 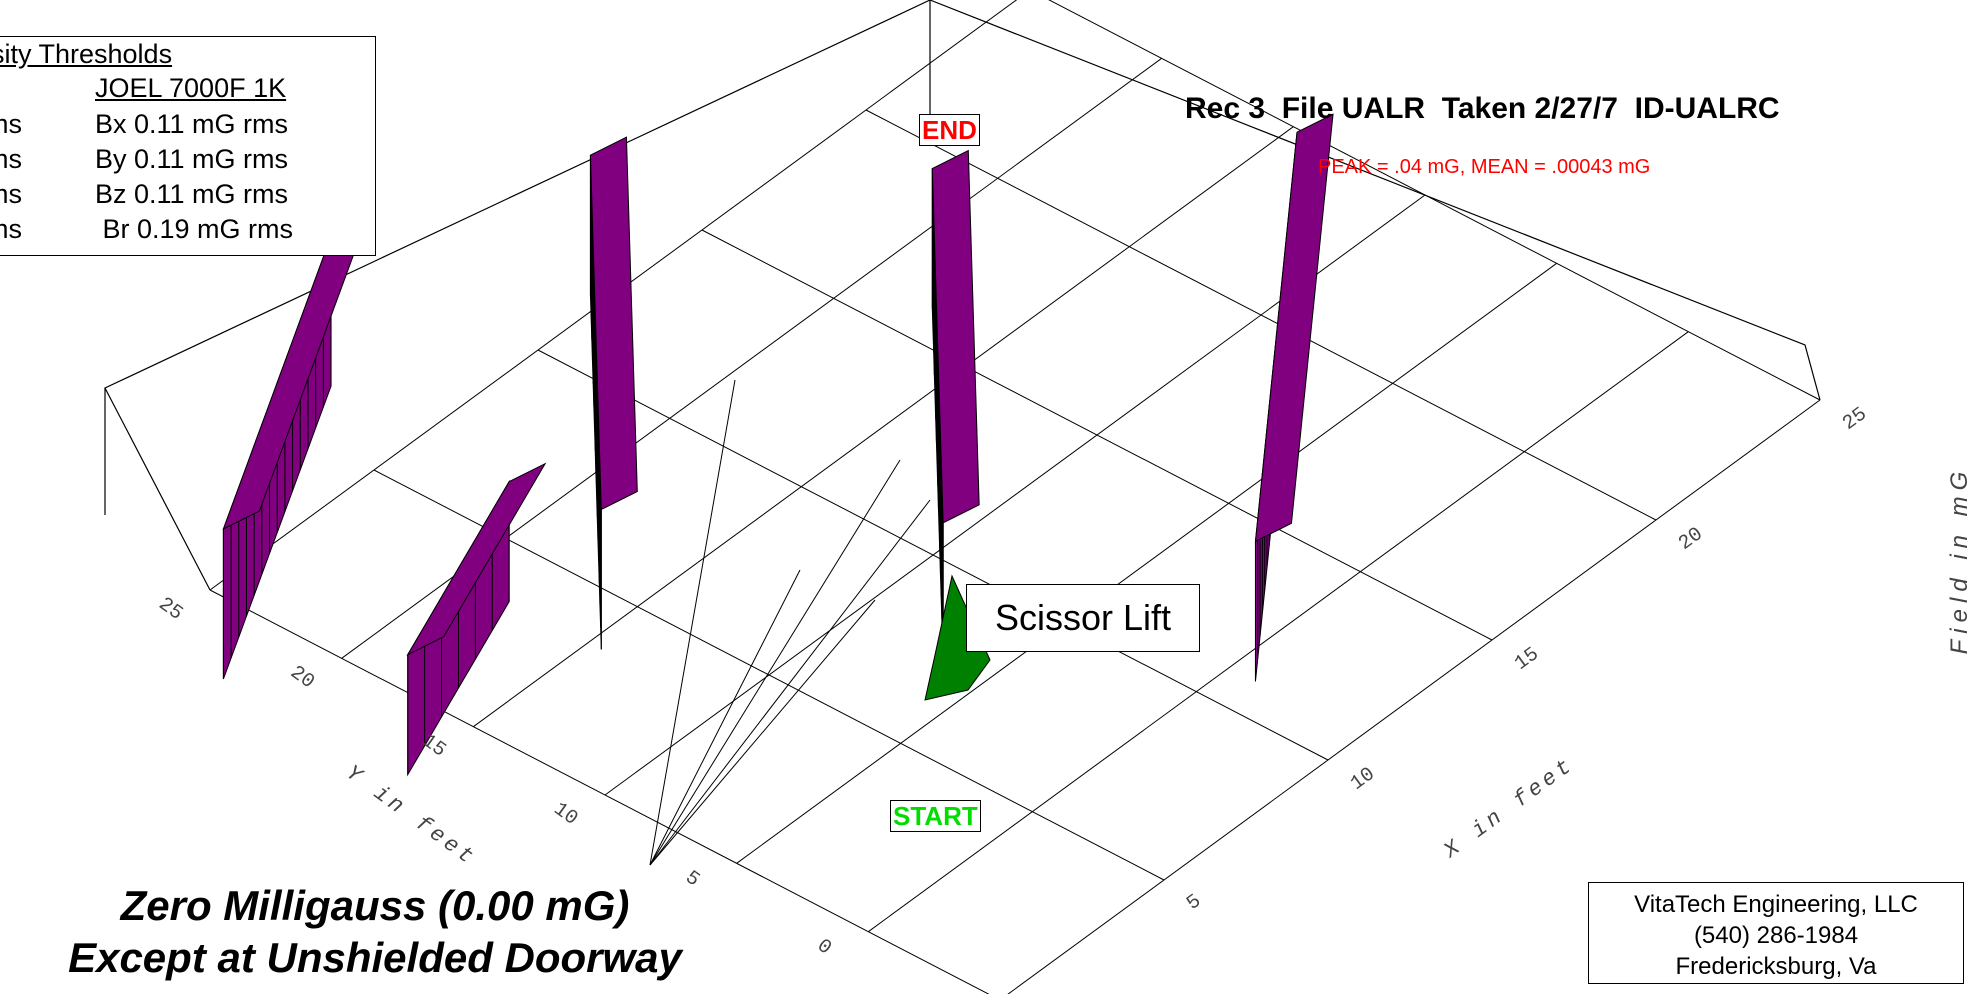 I want to click on company-phone: (540) 286-1984, so click(x=1776, y=935).